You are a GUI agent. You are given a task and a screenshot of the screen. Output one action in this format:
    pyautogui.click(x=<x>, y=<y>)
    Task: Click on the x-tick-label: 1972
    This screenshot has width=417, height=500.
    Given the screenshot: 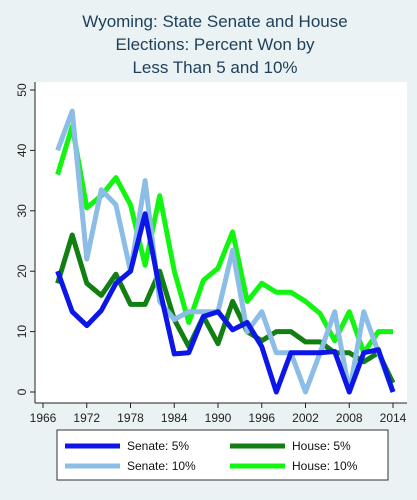 What is the action you would take?
    pyautogui.click(x=86, y=418)
    